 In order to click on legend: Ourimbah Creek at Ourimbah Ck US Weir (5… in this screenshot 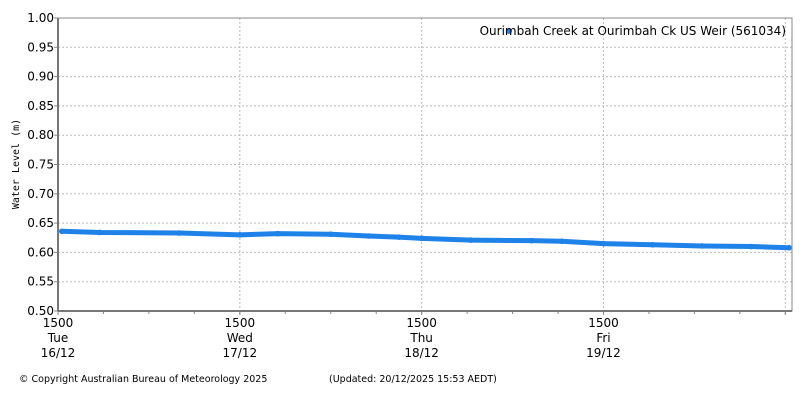, I will do `click(633, 31)`.